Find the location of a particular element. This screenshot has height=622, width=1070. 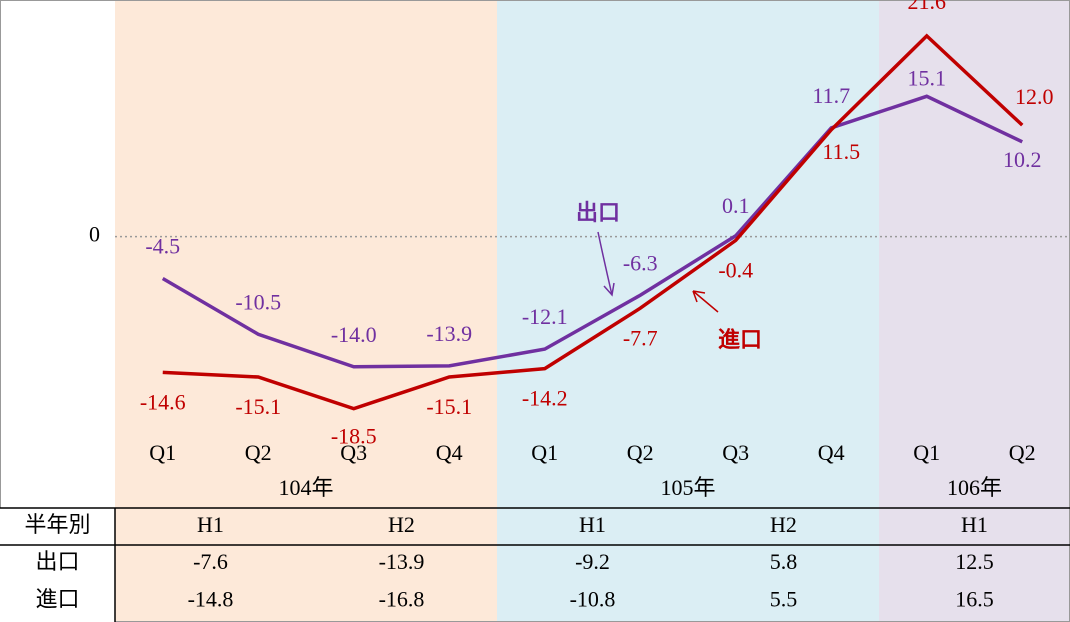

legend-label: 進口 is located at coordinates (740, 339).